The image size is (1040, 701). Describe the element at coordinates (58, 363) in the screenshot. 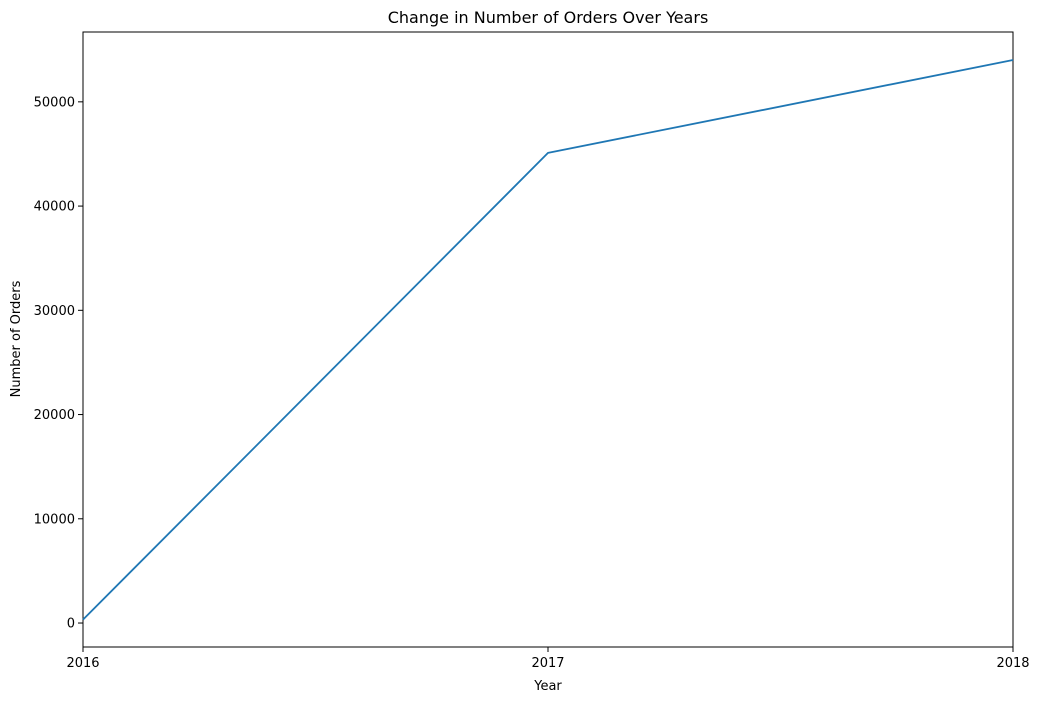

I see `y-axis-ticks: 0 10000 20000 30000 40000 50000` at that location.